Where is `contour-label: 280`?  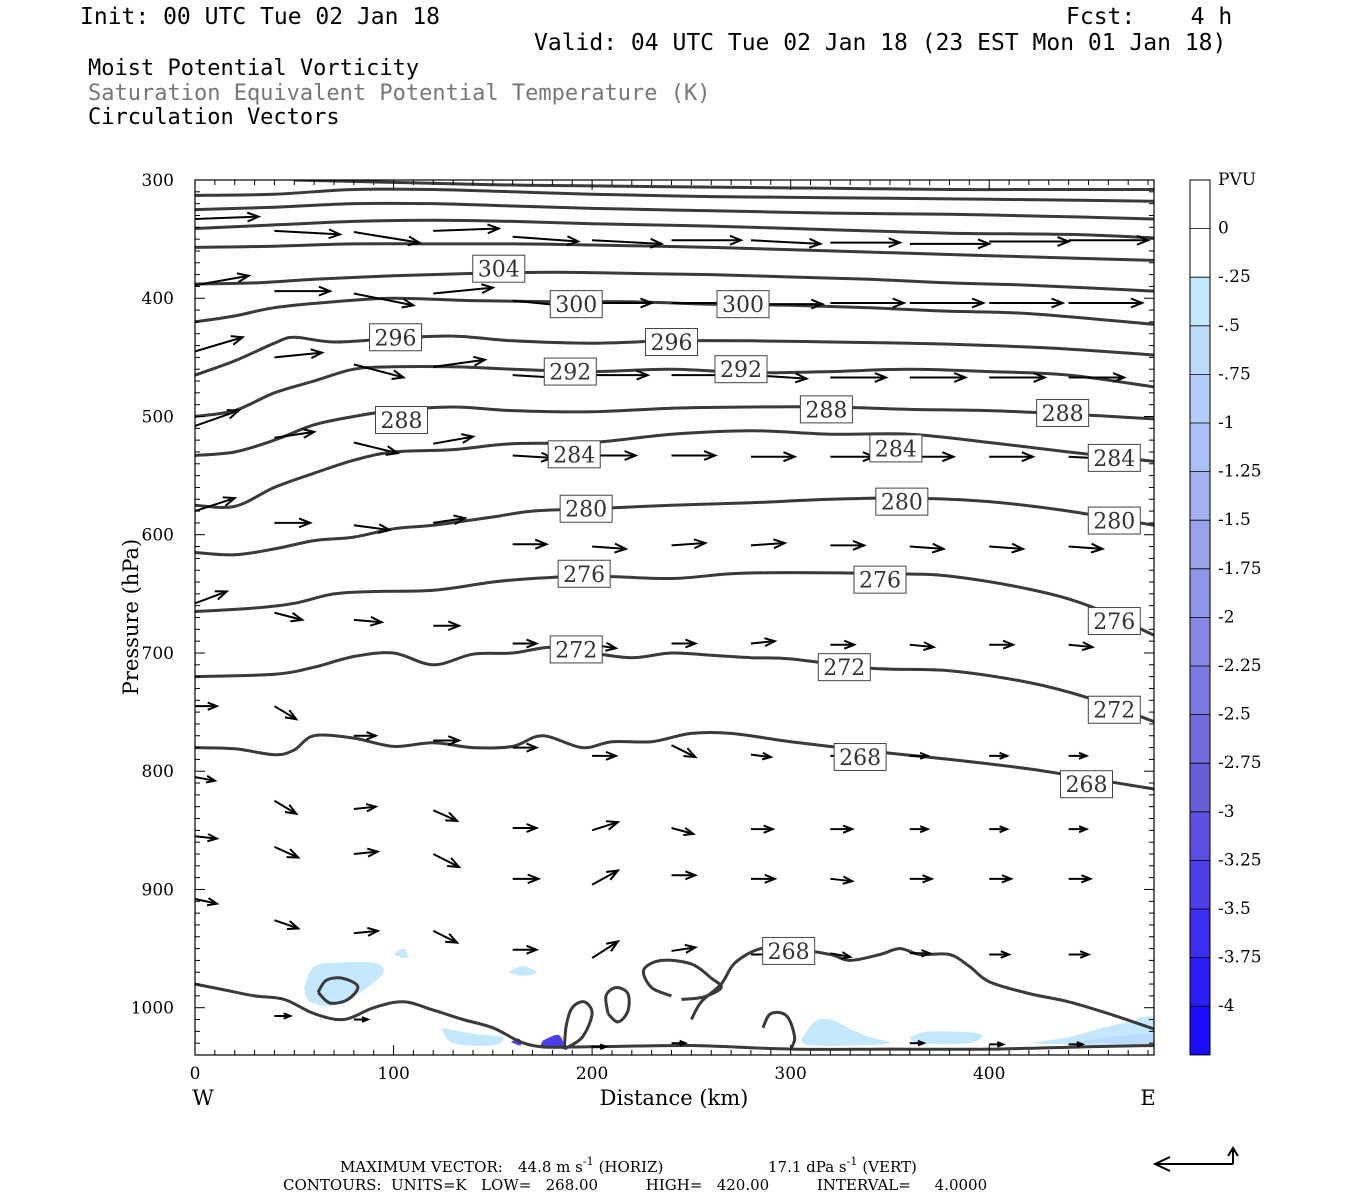
contour-label: 280 is located at coordinates (902, 501).